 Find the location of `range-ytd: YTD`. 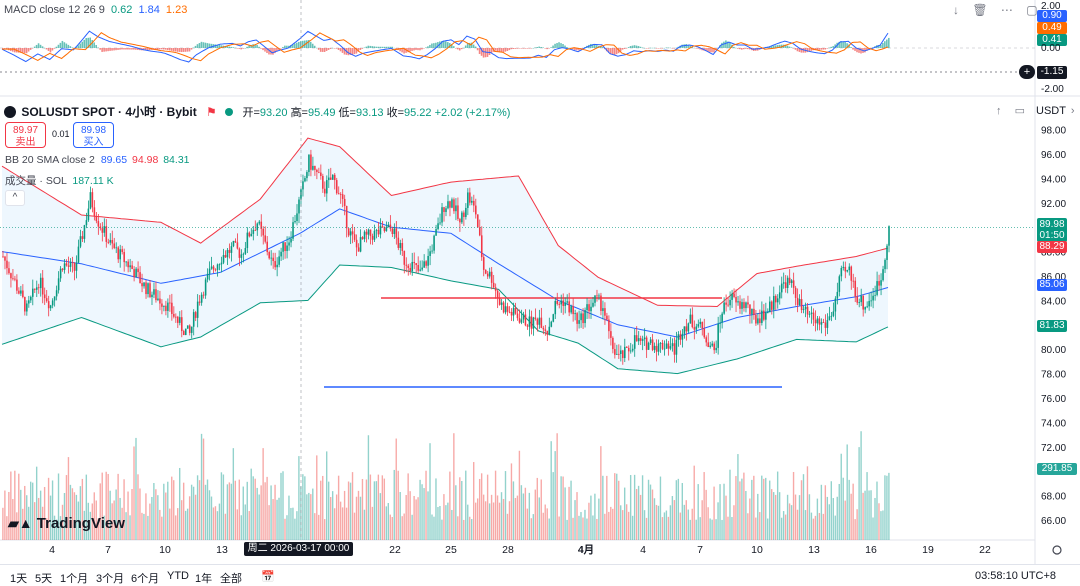

range-ytd: YTD is located at coordinates (178, 576).